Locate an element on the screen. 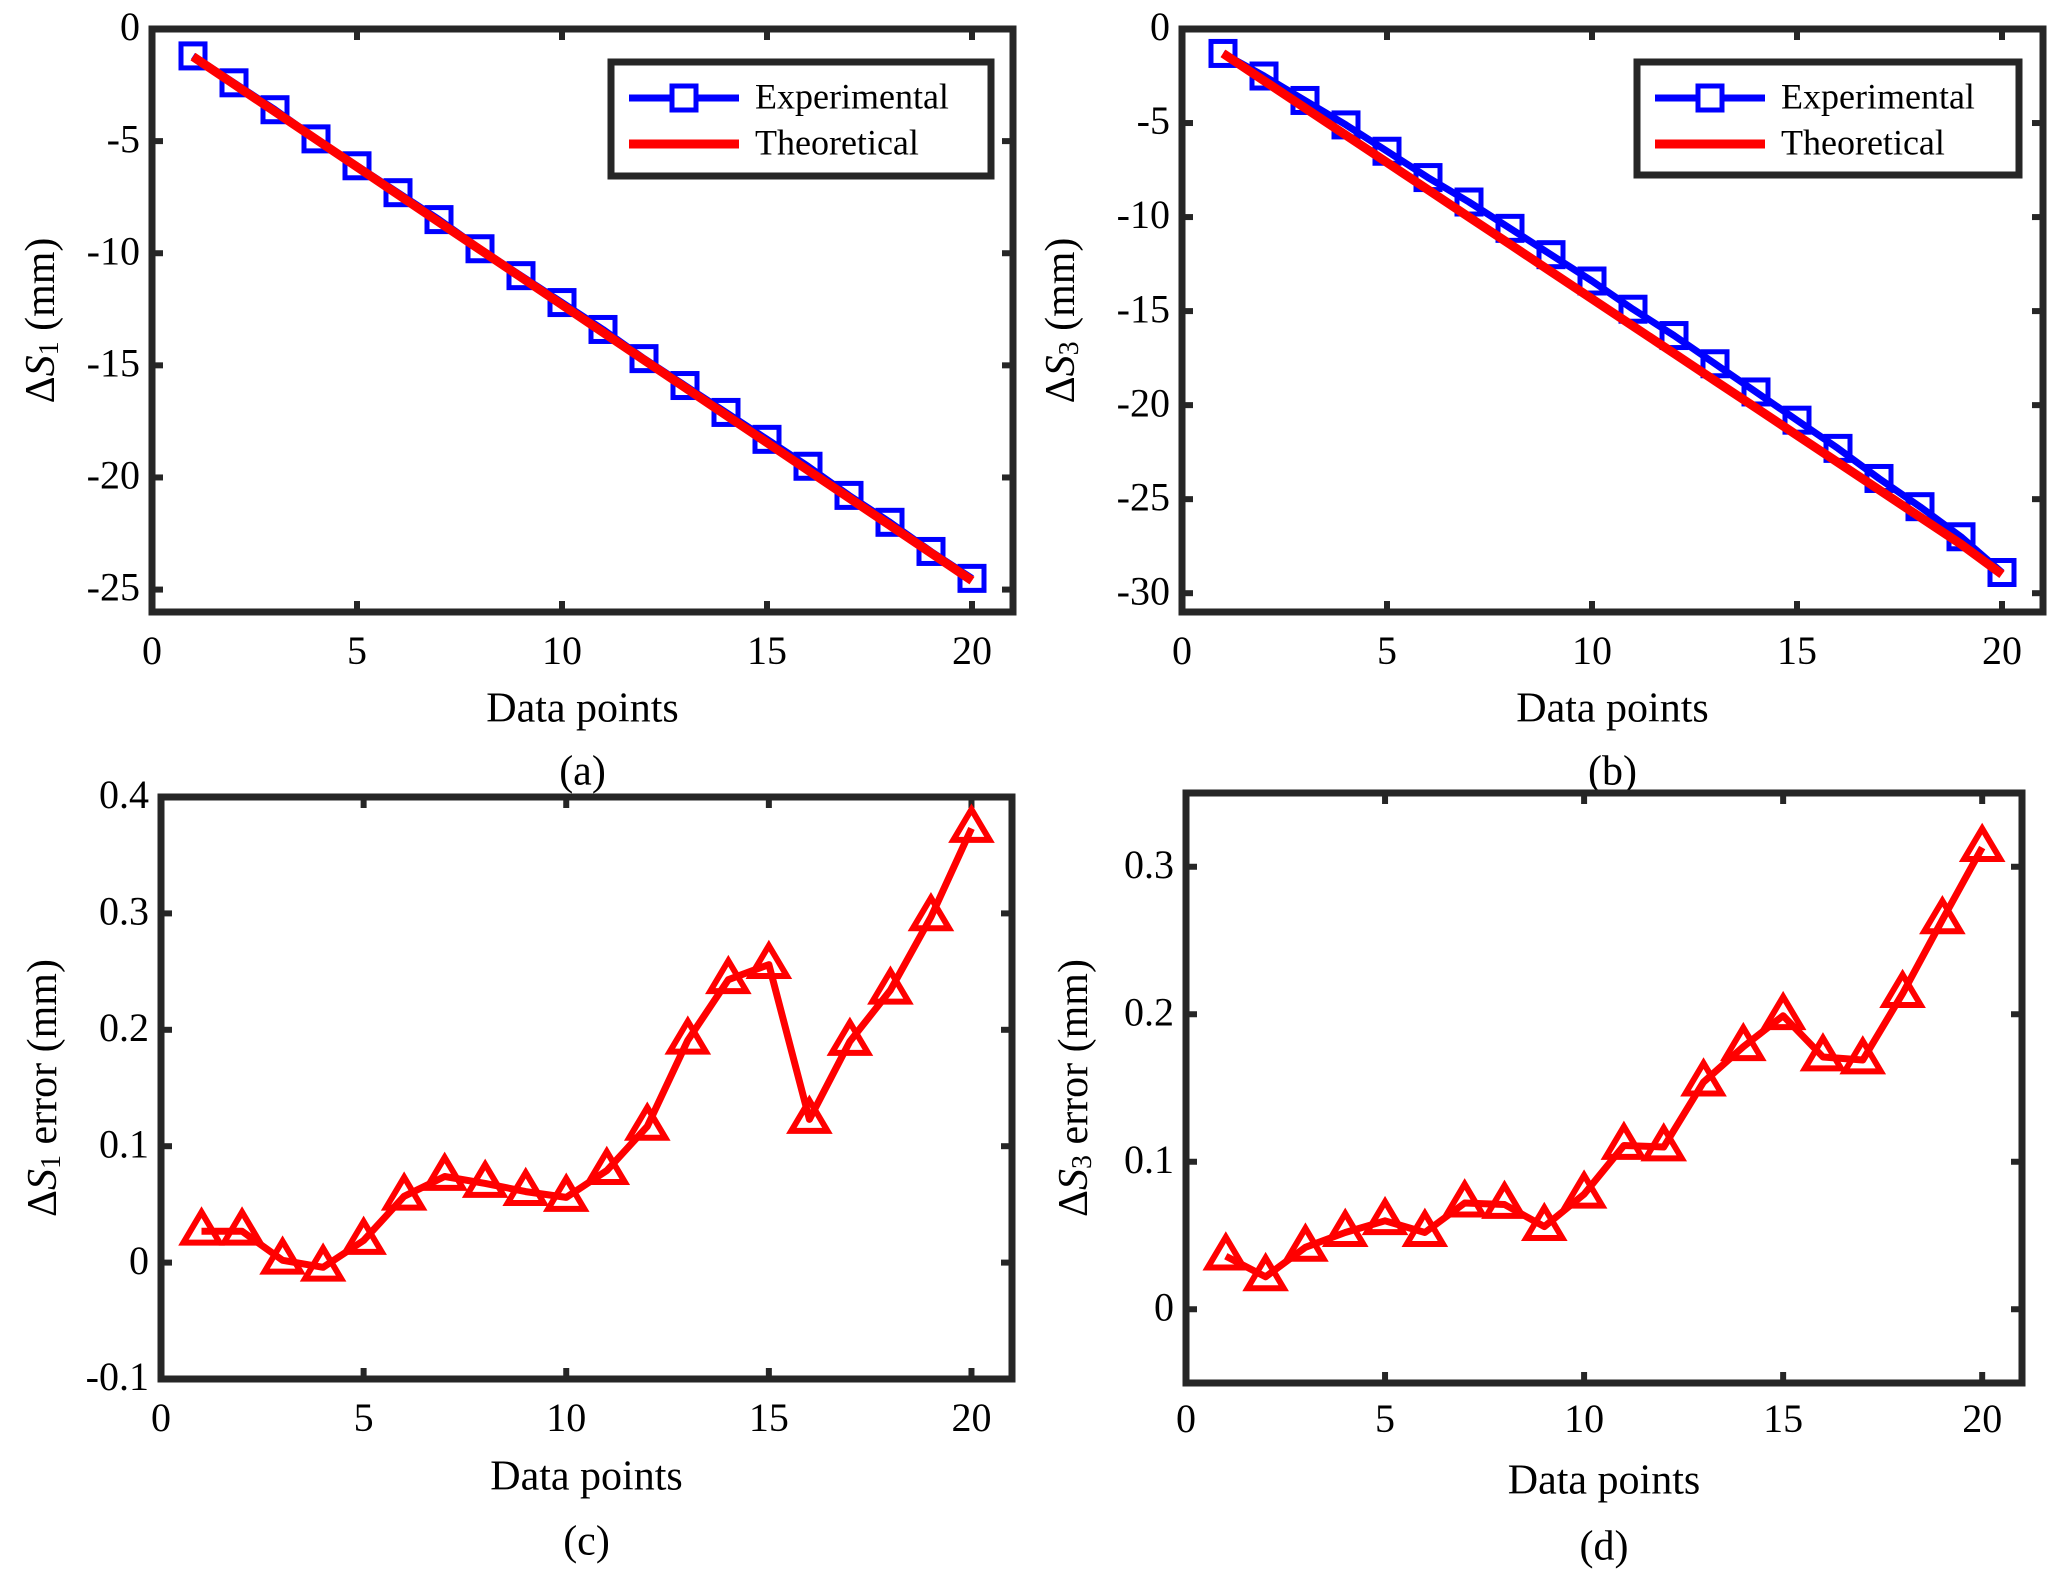  y-tick-label: 0.4 is located at coordinates (124, 794).